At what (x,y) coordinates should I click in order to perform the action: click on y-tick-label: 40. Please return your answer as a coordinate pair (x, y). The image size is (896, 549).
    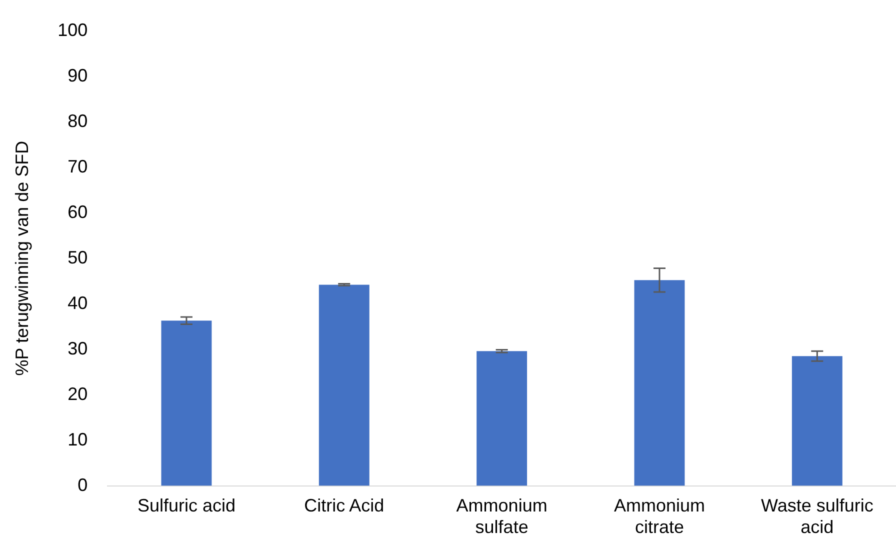
    Looking at the image, I should click on (78, 302).